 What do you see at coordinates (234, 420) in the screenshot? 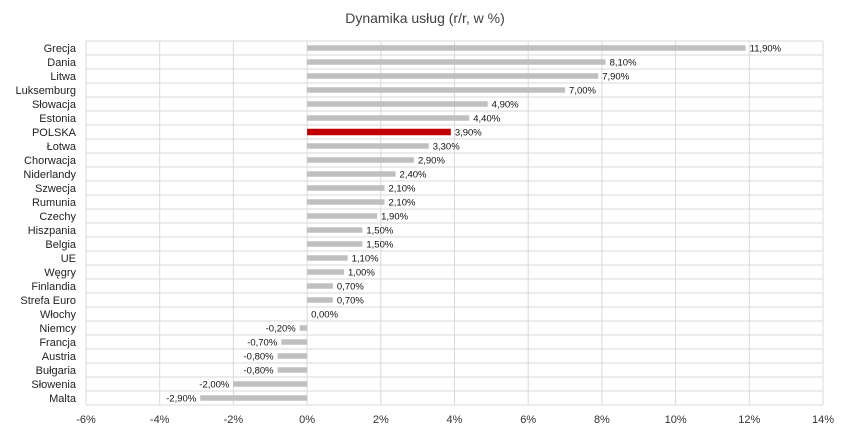
I see `x-tick-label: -2%` at bounding box center [234, 420].